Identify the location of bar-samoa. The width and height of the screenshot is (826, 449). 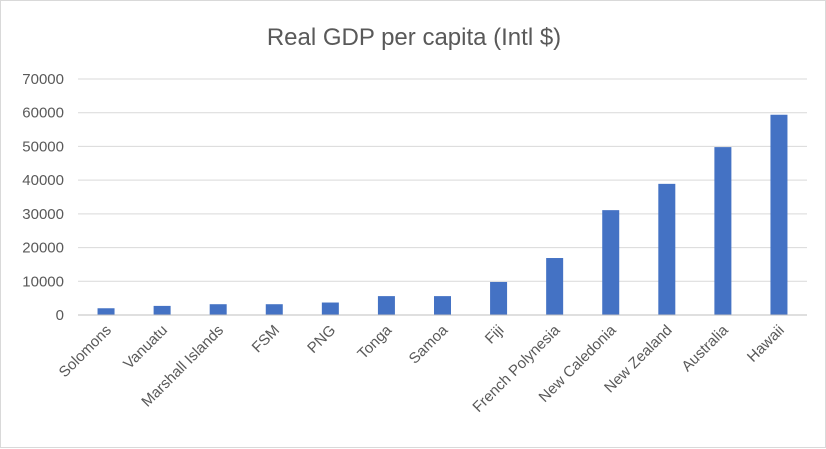
(442, 305).